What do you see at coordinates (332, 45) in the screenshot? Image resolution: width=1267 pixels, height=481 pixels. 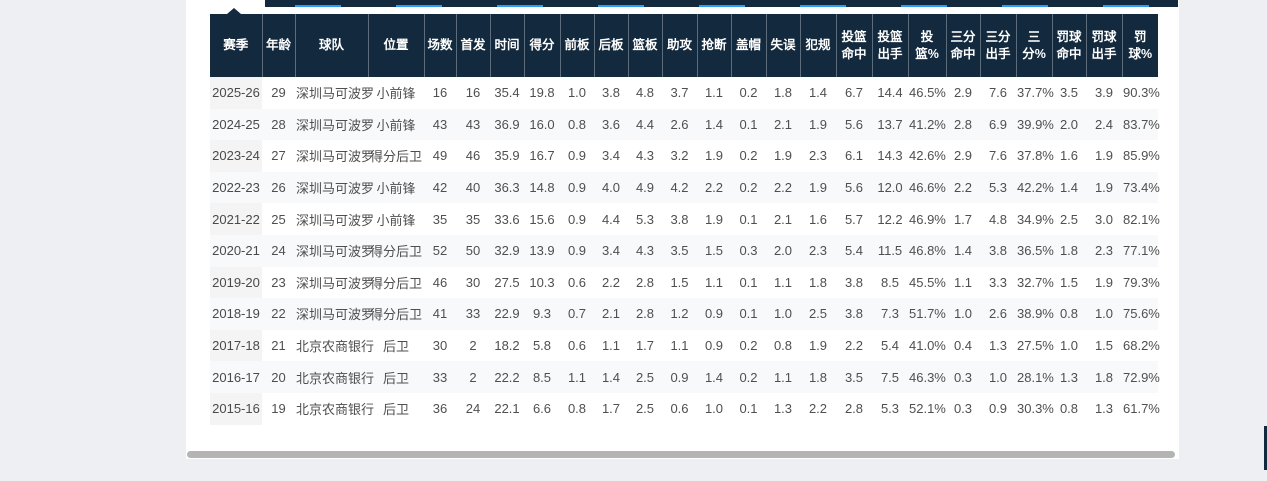 I see `column-header: 球队` at bounding box center [332, 45].